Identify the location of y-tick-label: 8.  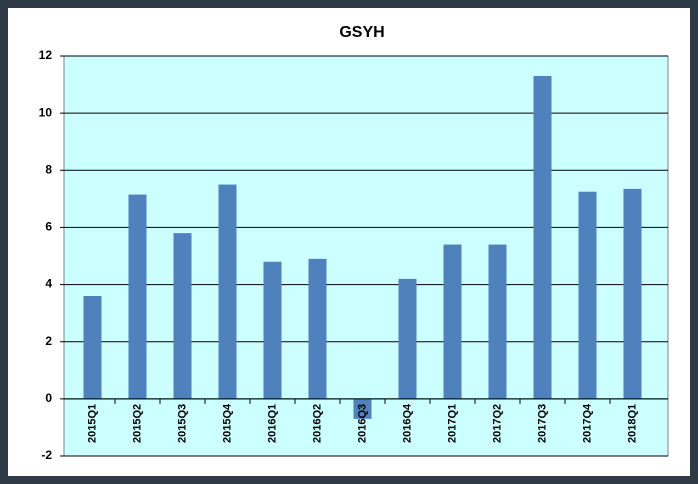
(48, 169).